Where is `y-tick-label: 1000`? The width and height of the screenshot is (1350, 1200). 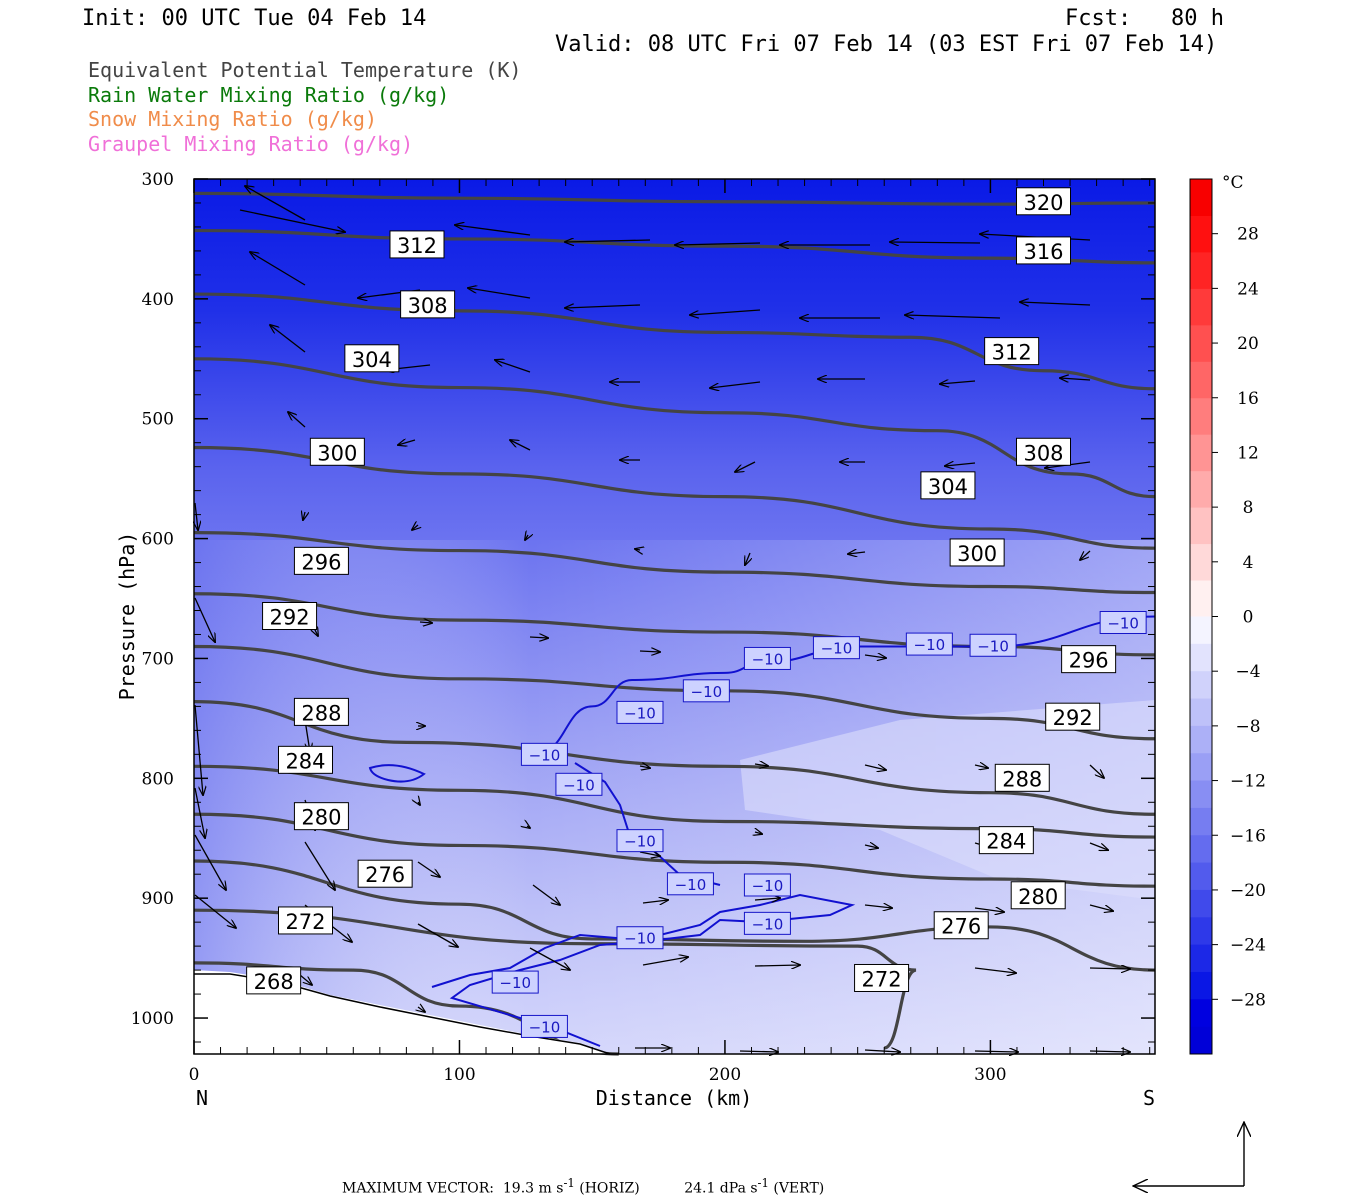 y-tick-label: 1000 is located at coordinates (152, 1019).